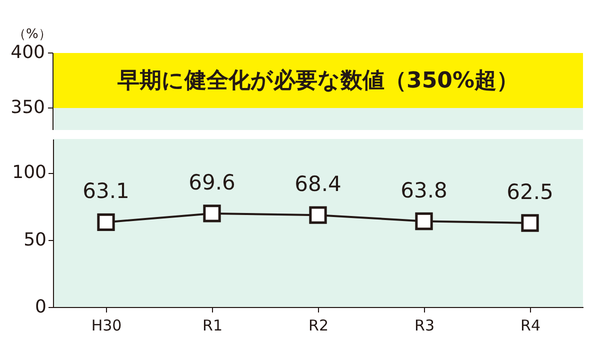 This screenshot has height=343, width=614. Describe the element at coordinates (530, 192) in the screenshot. I see `data-label: 62.5` at that location.